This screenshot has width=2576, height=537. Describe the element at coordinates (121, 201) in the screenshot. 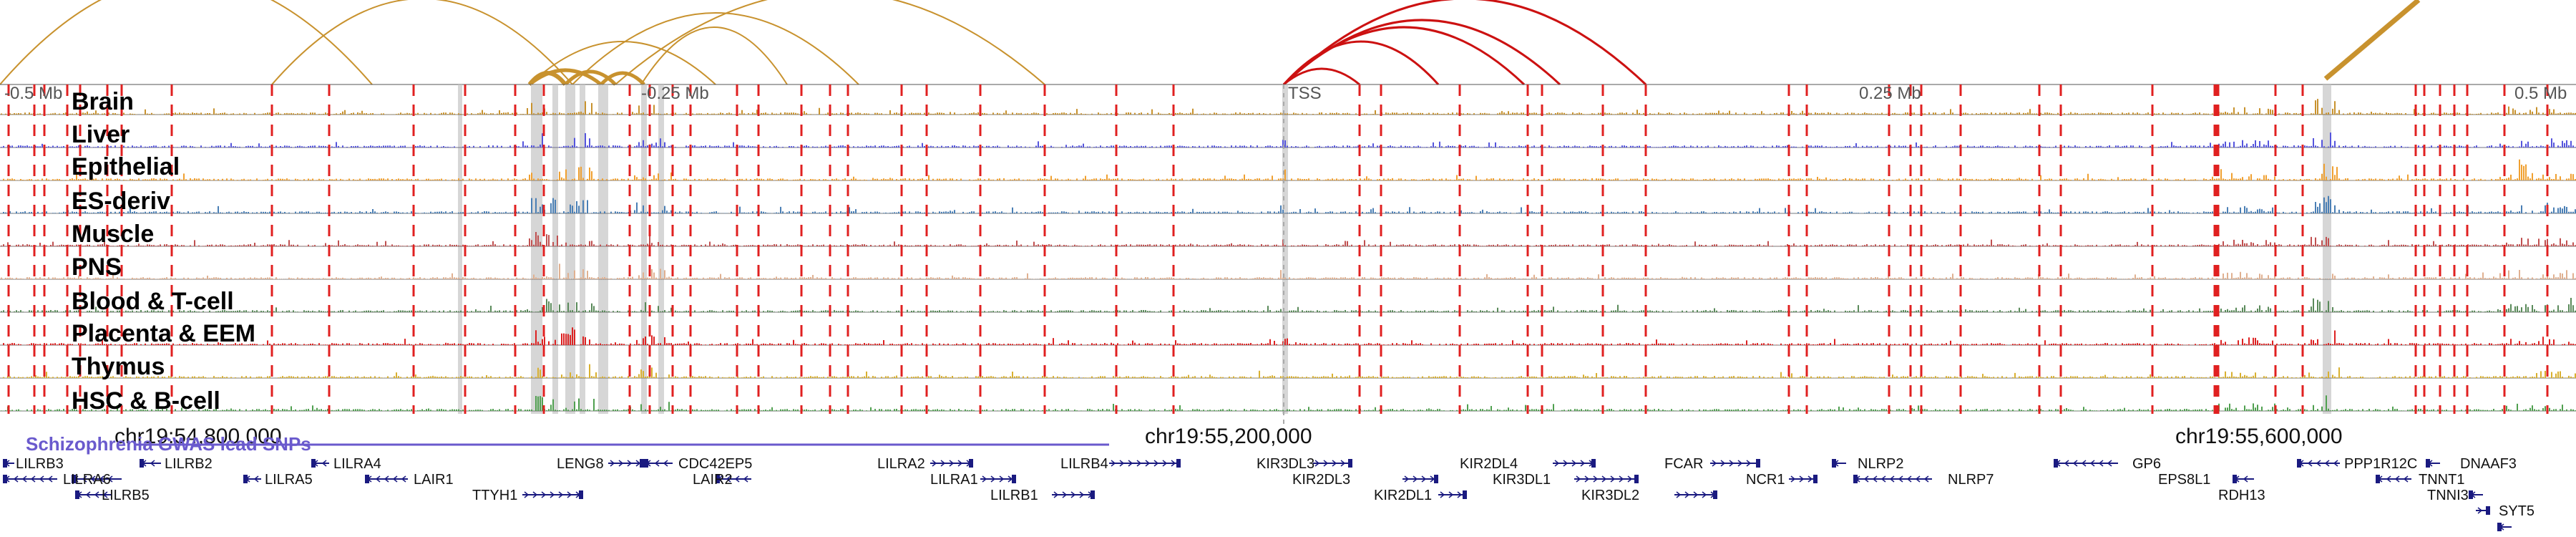

I see `track-label-es-deriv: ES-deriv` at that location.